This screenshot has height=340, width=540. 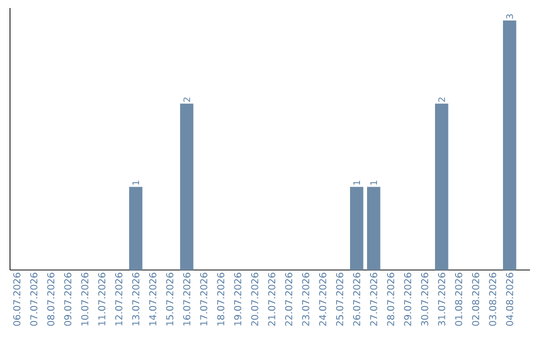 What do you see at coordinates (510, 16) in the screenshot?
I see `data-label: 3` at bounding box center [510, 16].